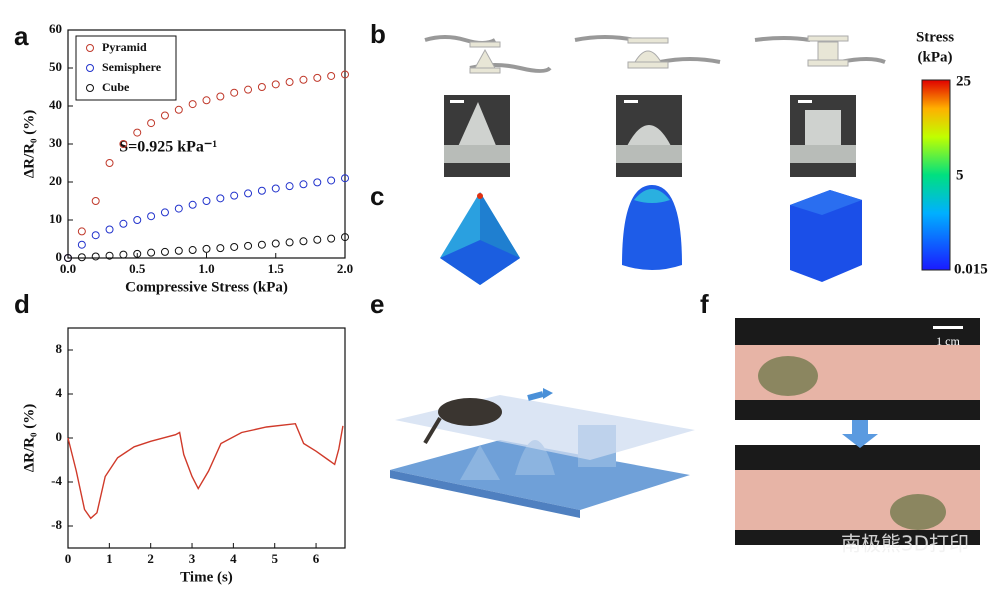 Image resolution: width=1000 pixels, height=591 pixels. I want to click on x-tick-label: 0.0, so click(68, 268).